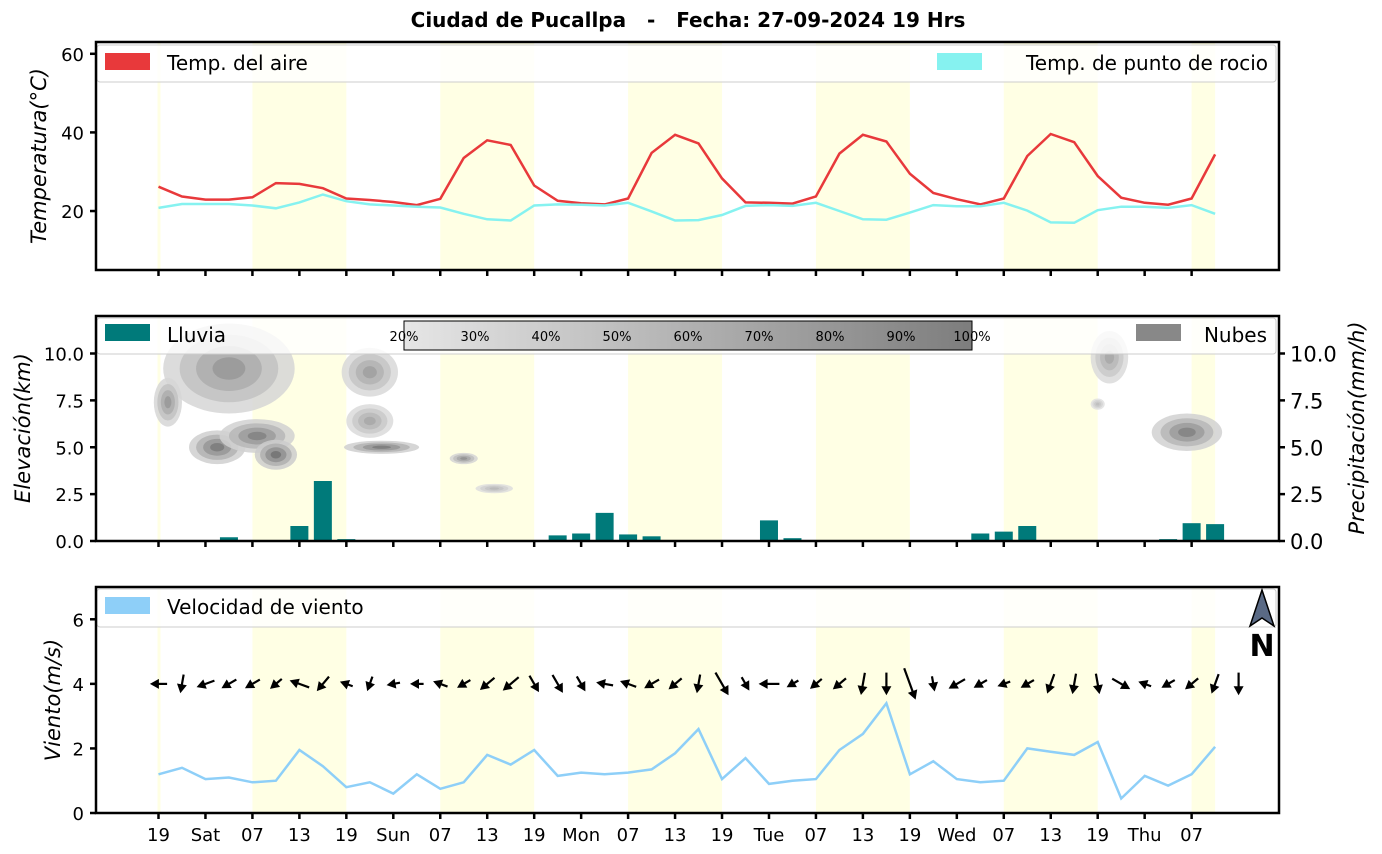  I want to click on air-temp-line, so click(687, 169).